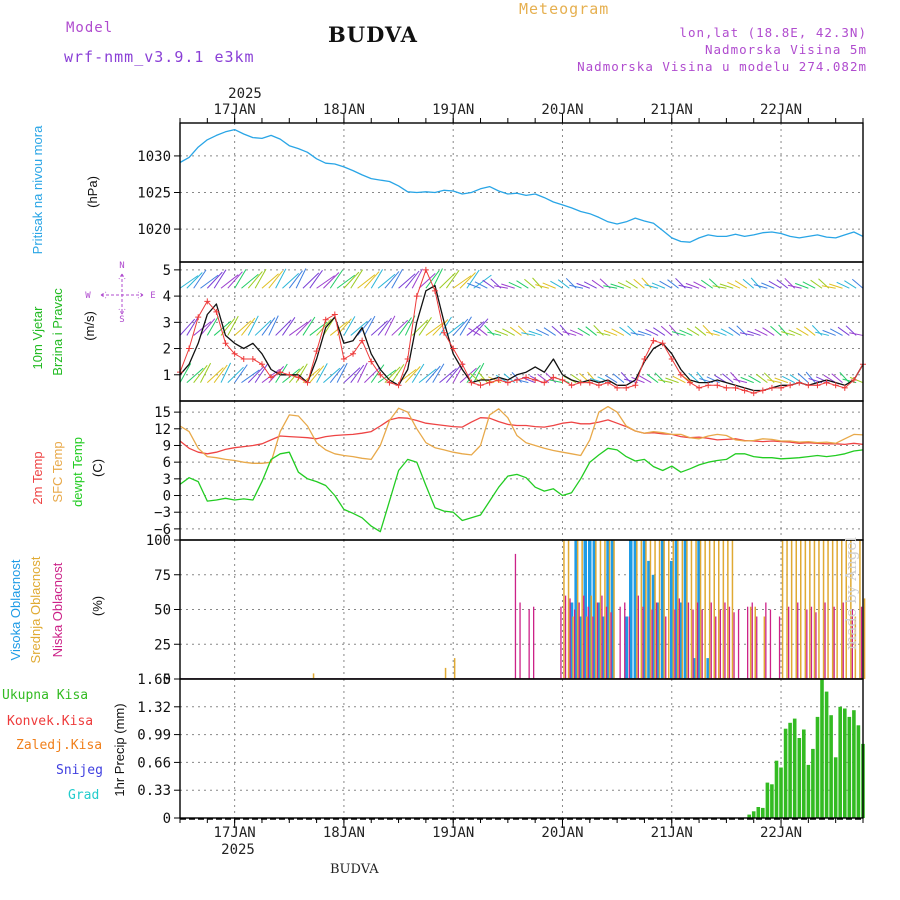  I want to click on cloud-mid-title: Srednja Oblacnost, so click(35, 609).